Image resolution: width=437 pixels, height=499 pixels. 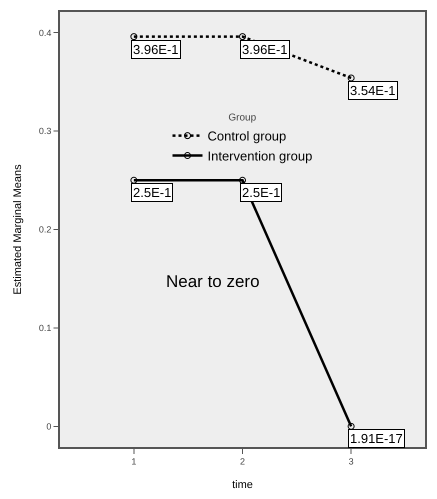 What do you see at coordinates (45, 229) in the screenshot?
I see `y-tick-label: 0.2` at bounding box center [45, 229].